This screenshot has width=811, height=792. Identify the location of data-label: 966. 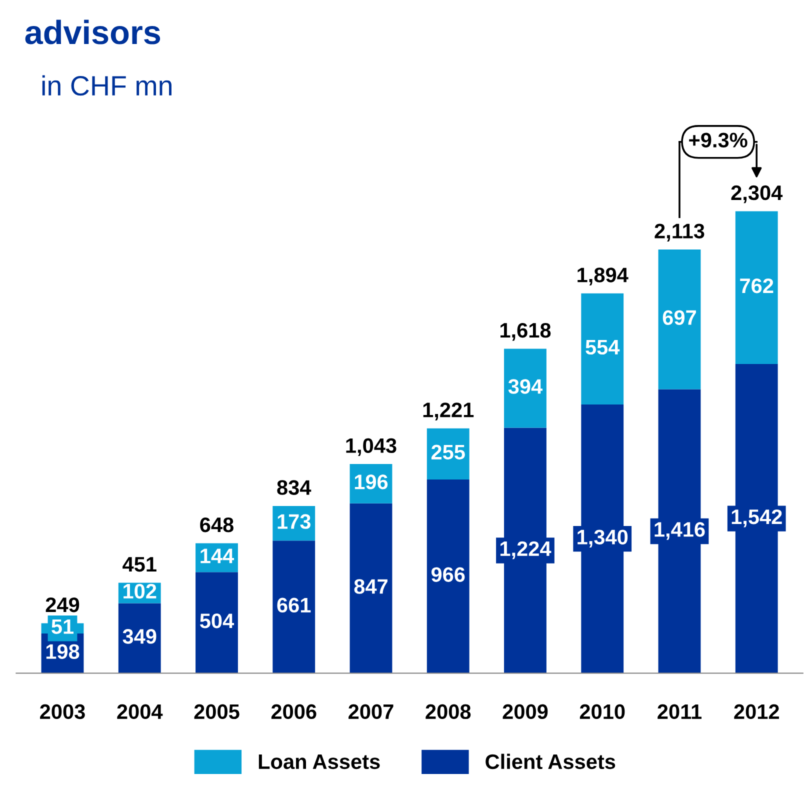
(448, 574).